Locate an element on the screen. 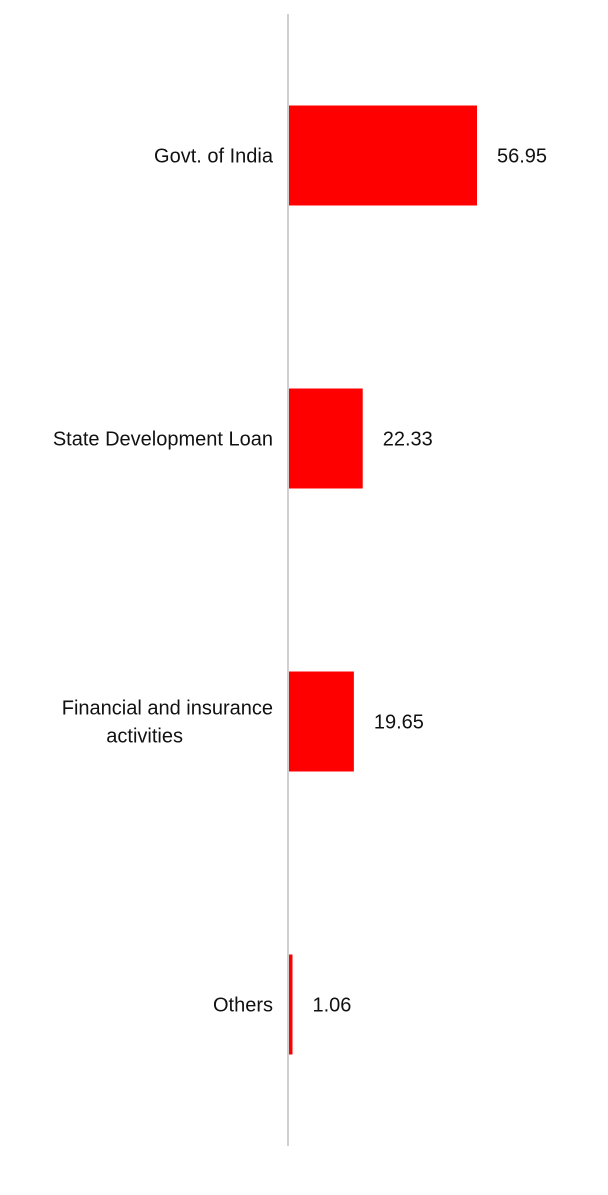 This screenshot has height=1195, width=608. category-label-line: Govt. of India is located at coordinates (214, 157).